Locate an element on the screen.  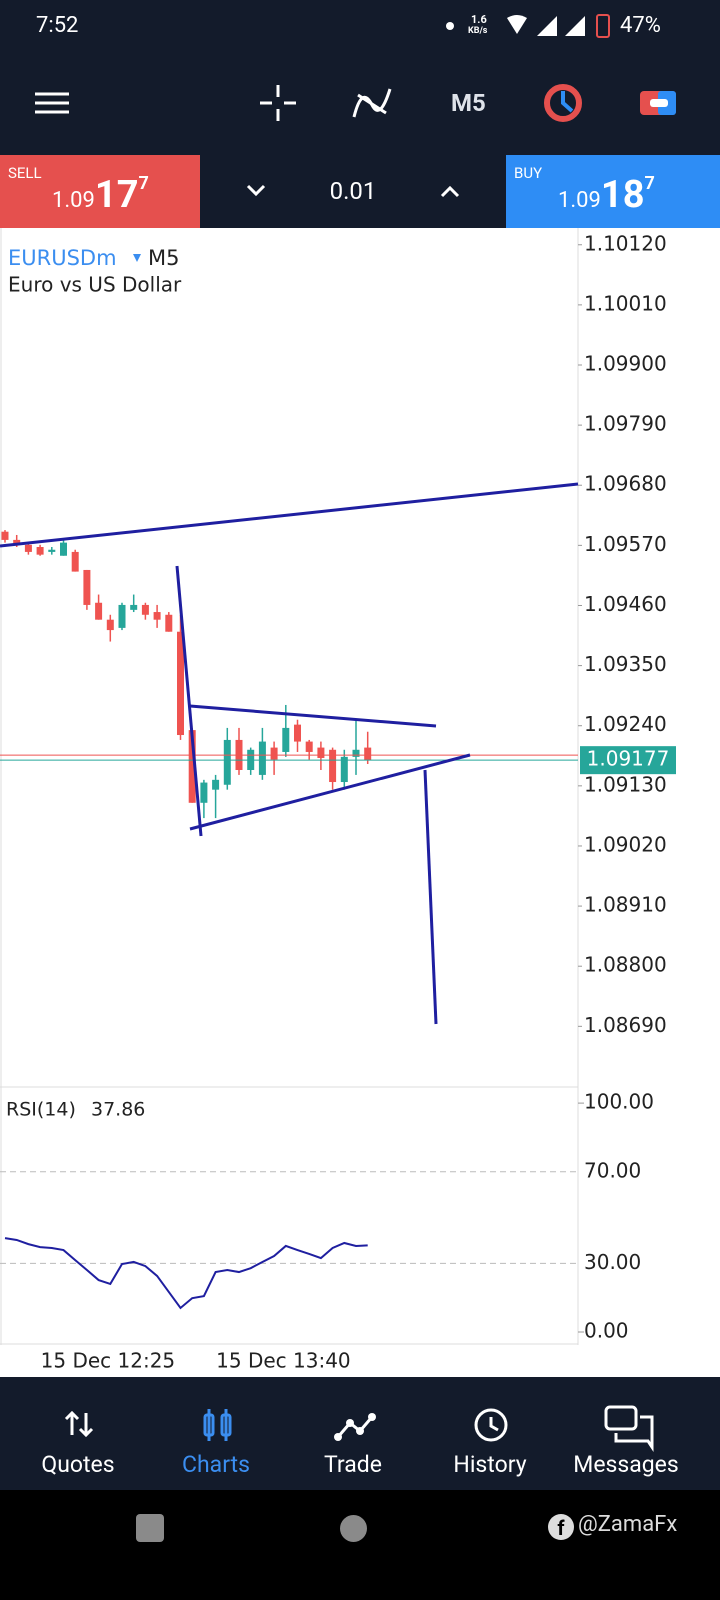
battery: 47% is located at coordinates (640, 25).